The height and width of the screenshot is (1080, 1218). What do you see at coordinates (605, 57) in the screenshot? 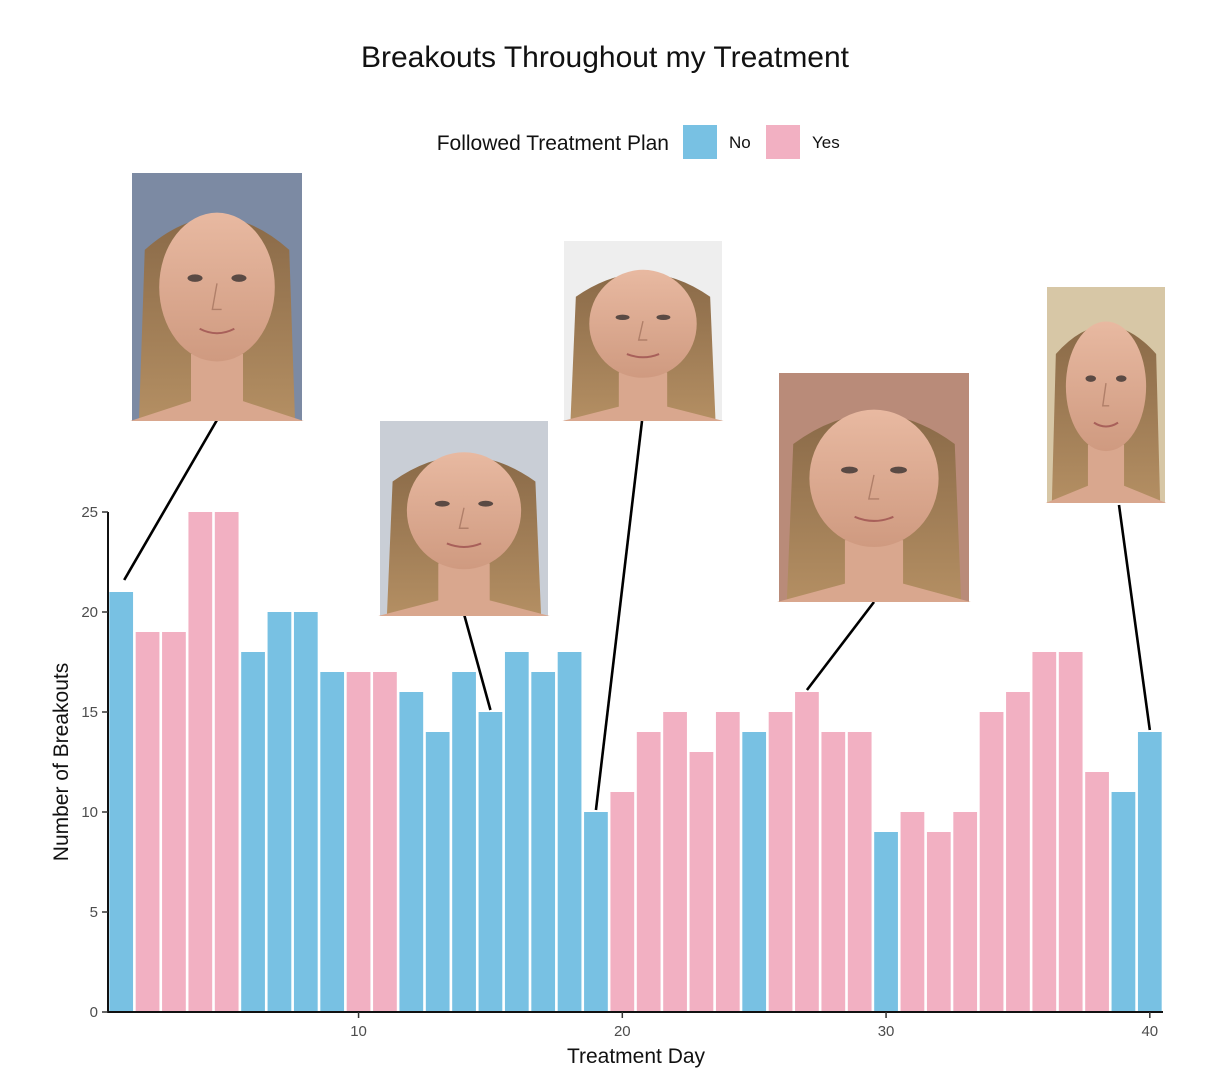
I see `chart-title: Breakouts Throughout my Treatment` at bounding box center [605, 57].